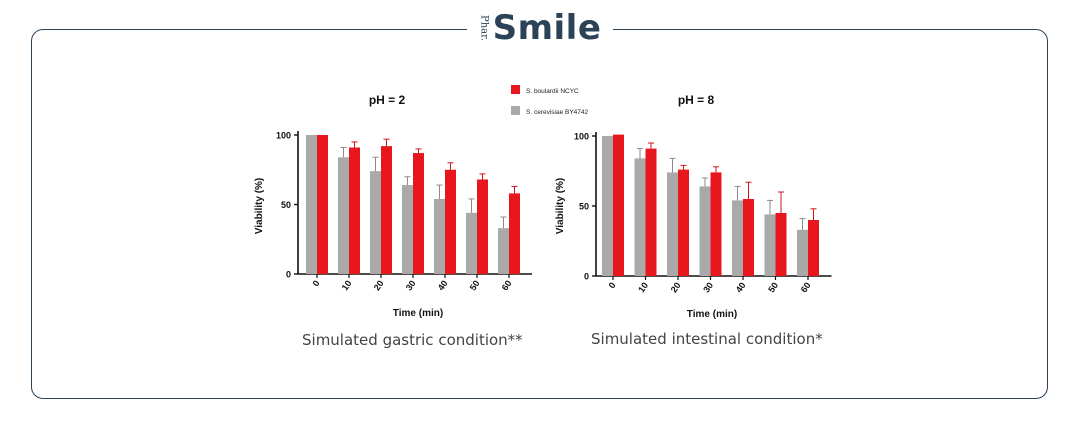  What do you see at coordinates (550, 100) in the screenshot?
I see `legend: S. boulardii NCYC S. cerevisiae BY4742` at bounding box center [550, 100].